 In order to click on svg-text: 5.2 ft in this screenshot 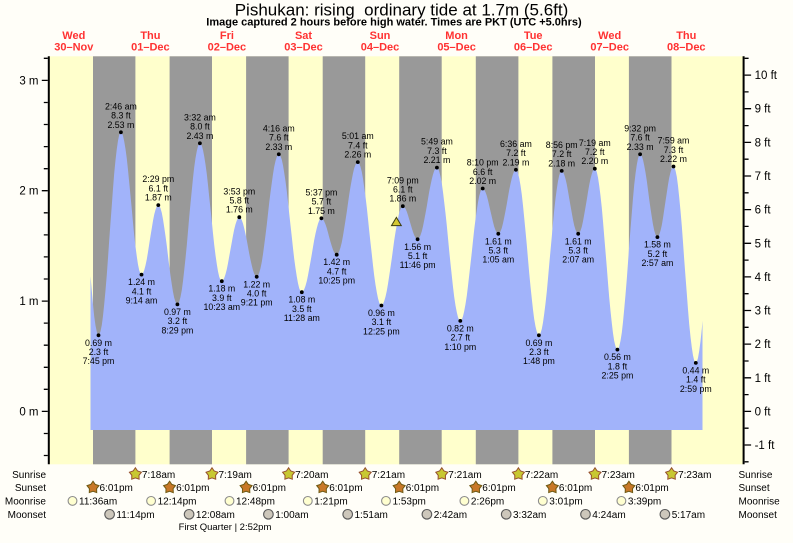, I will do `click(658, 254)`.